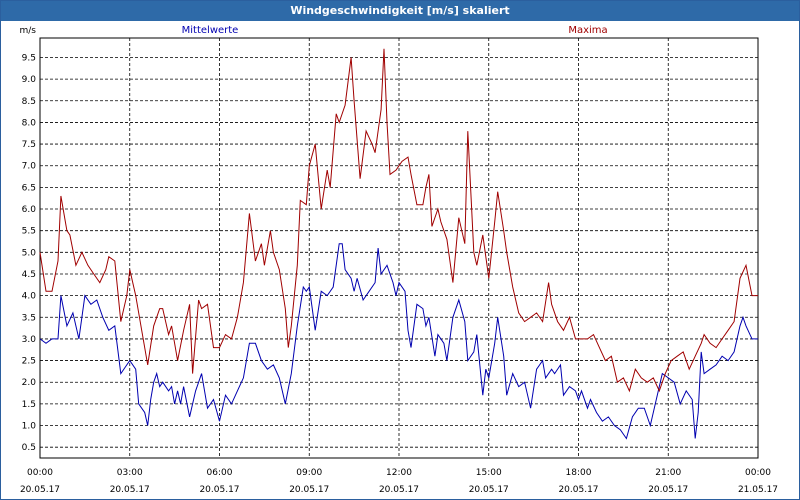  I want to click on y-tick-label: 7.5, so click(29, 145).